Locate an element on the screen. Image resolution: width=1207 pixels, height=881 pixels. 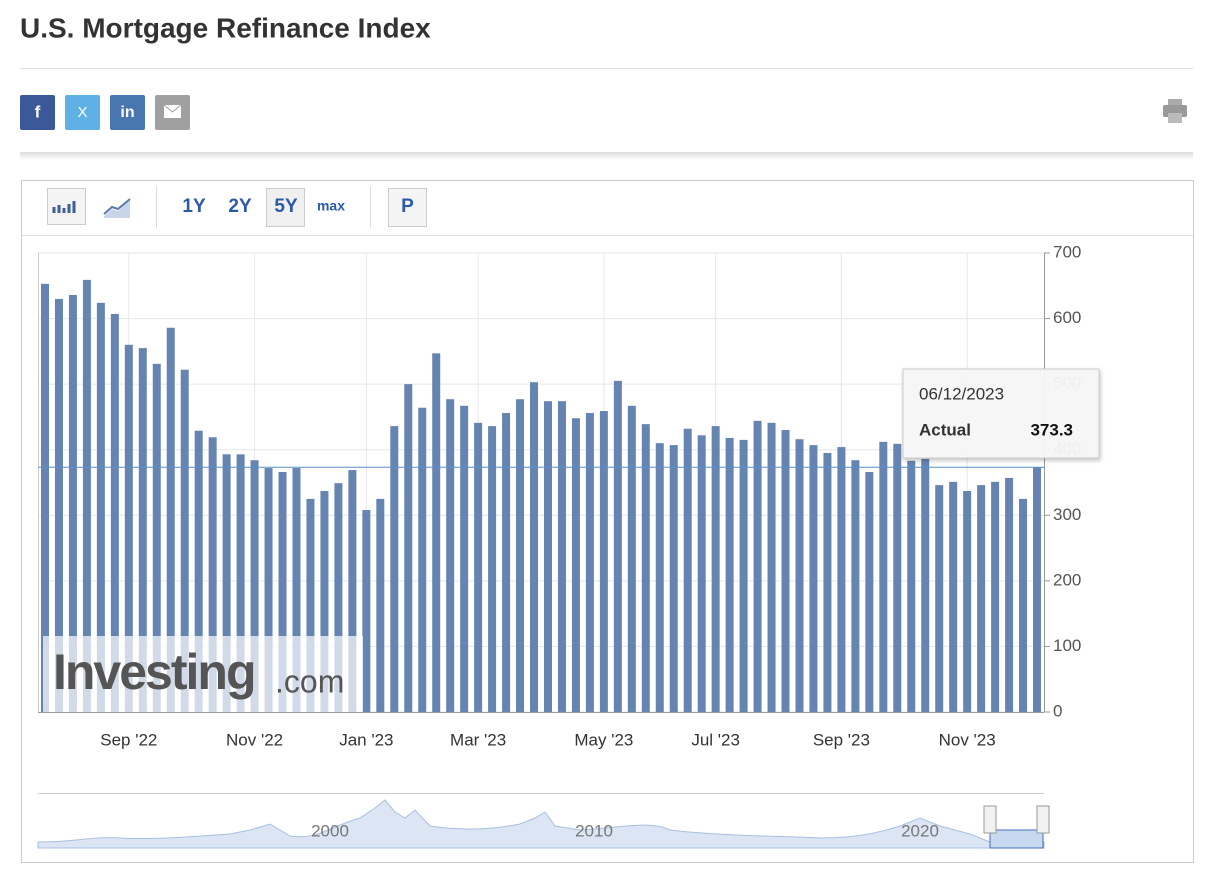
x-tick-label: Mar '23 is located at coordinates (478, 739).